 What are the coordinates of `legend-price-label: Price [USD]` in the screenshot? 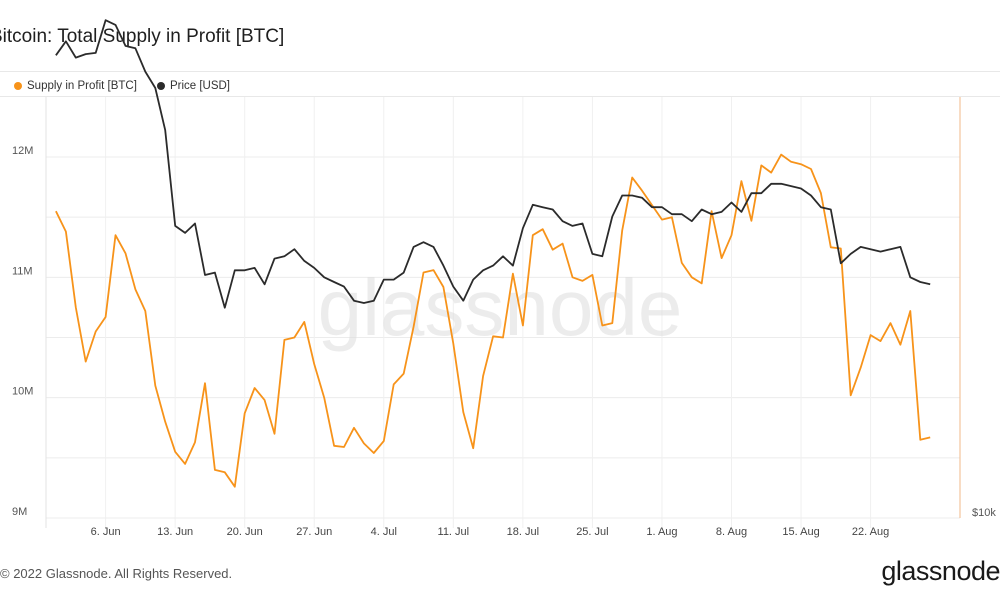 It's located at (200, 86).